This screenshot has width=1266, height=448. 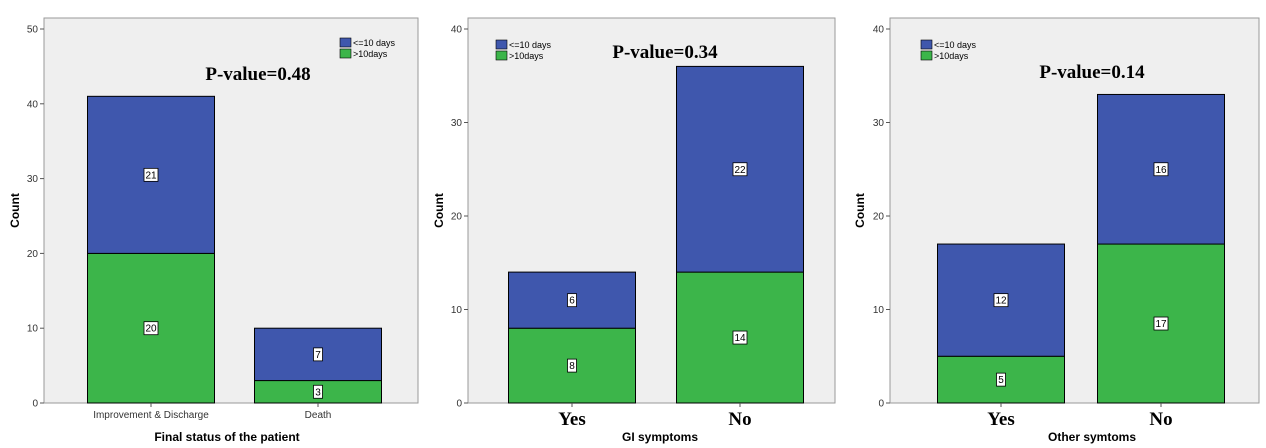 I want to click on x-axis-title: GI symptoms, so click(x=660, y=437).